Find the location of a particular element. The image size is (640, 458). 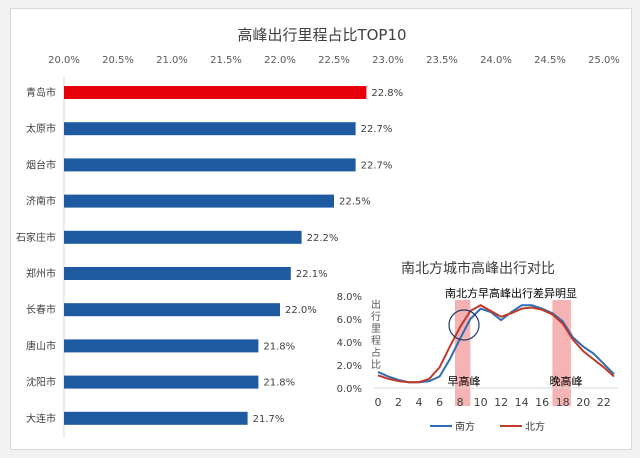

y-axis-title-char: 占 is located at coordinates (376, 352).